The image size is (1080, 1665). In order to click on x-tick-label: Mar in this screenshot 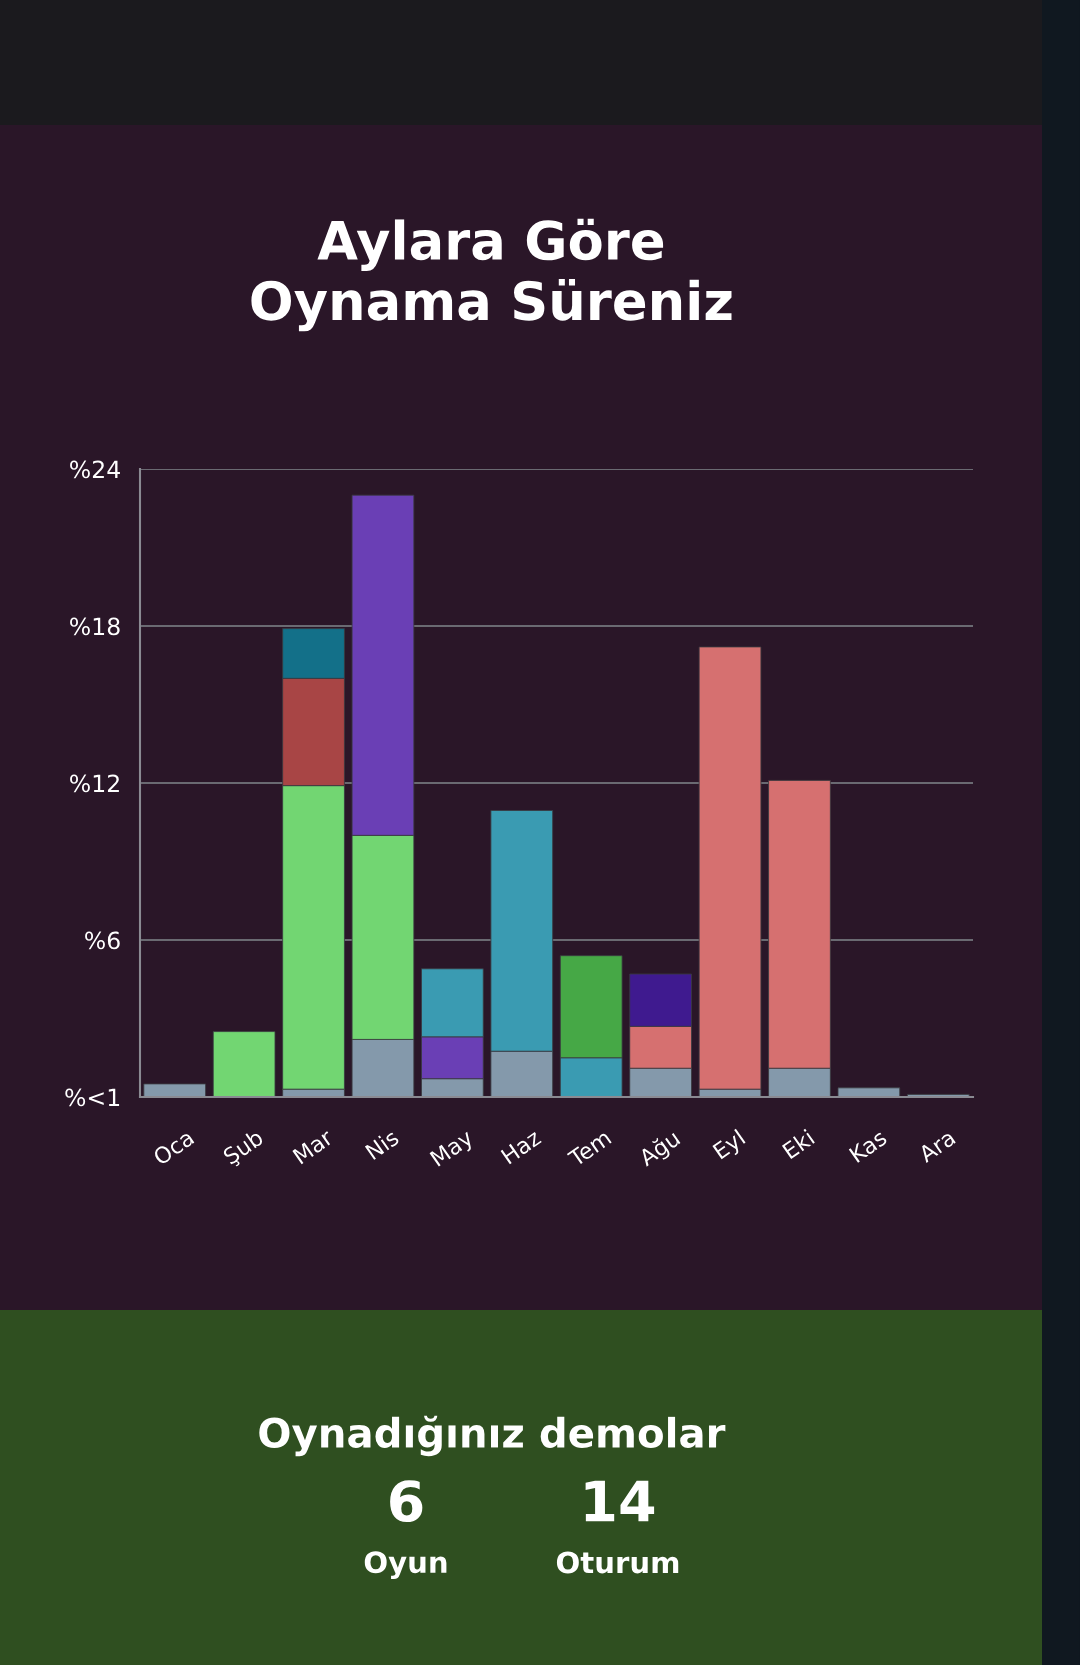, I will do `click(313, 1146)`.